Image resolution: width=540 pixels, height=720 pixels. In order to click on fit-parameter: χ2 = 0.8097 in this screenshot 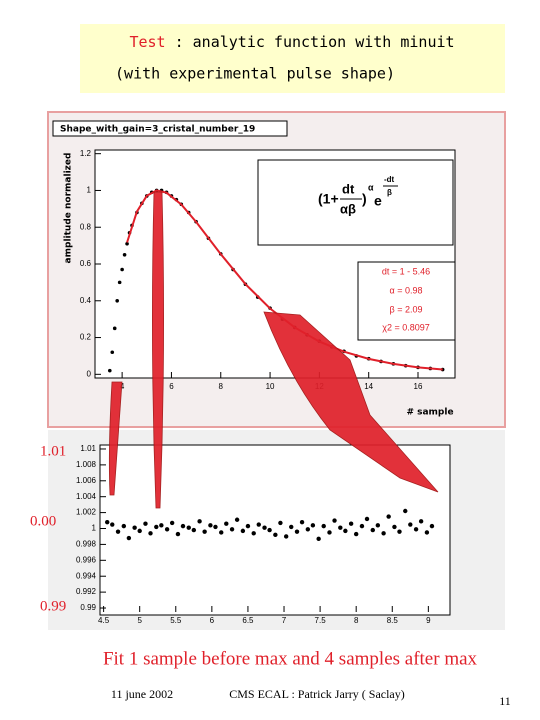, I will do `click(406, 327)`.